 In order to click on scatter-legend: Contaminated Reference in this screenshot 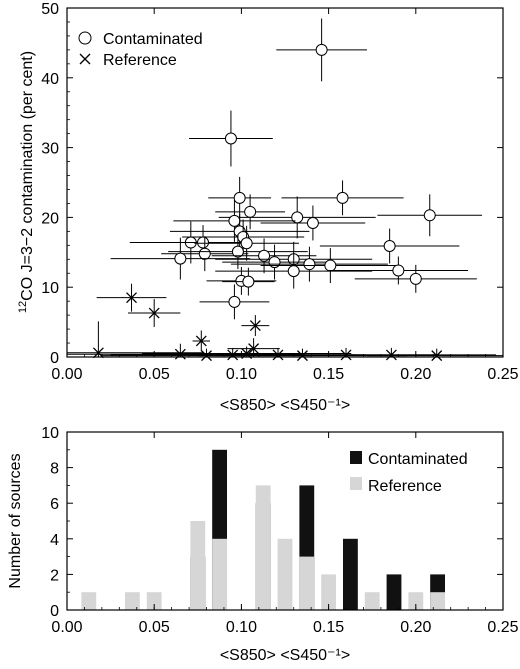, I will do `click(140, 50)`.